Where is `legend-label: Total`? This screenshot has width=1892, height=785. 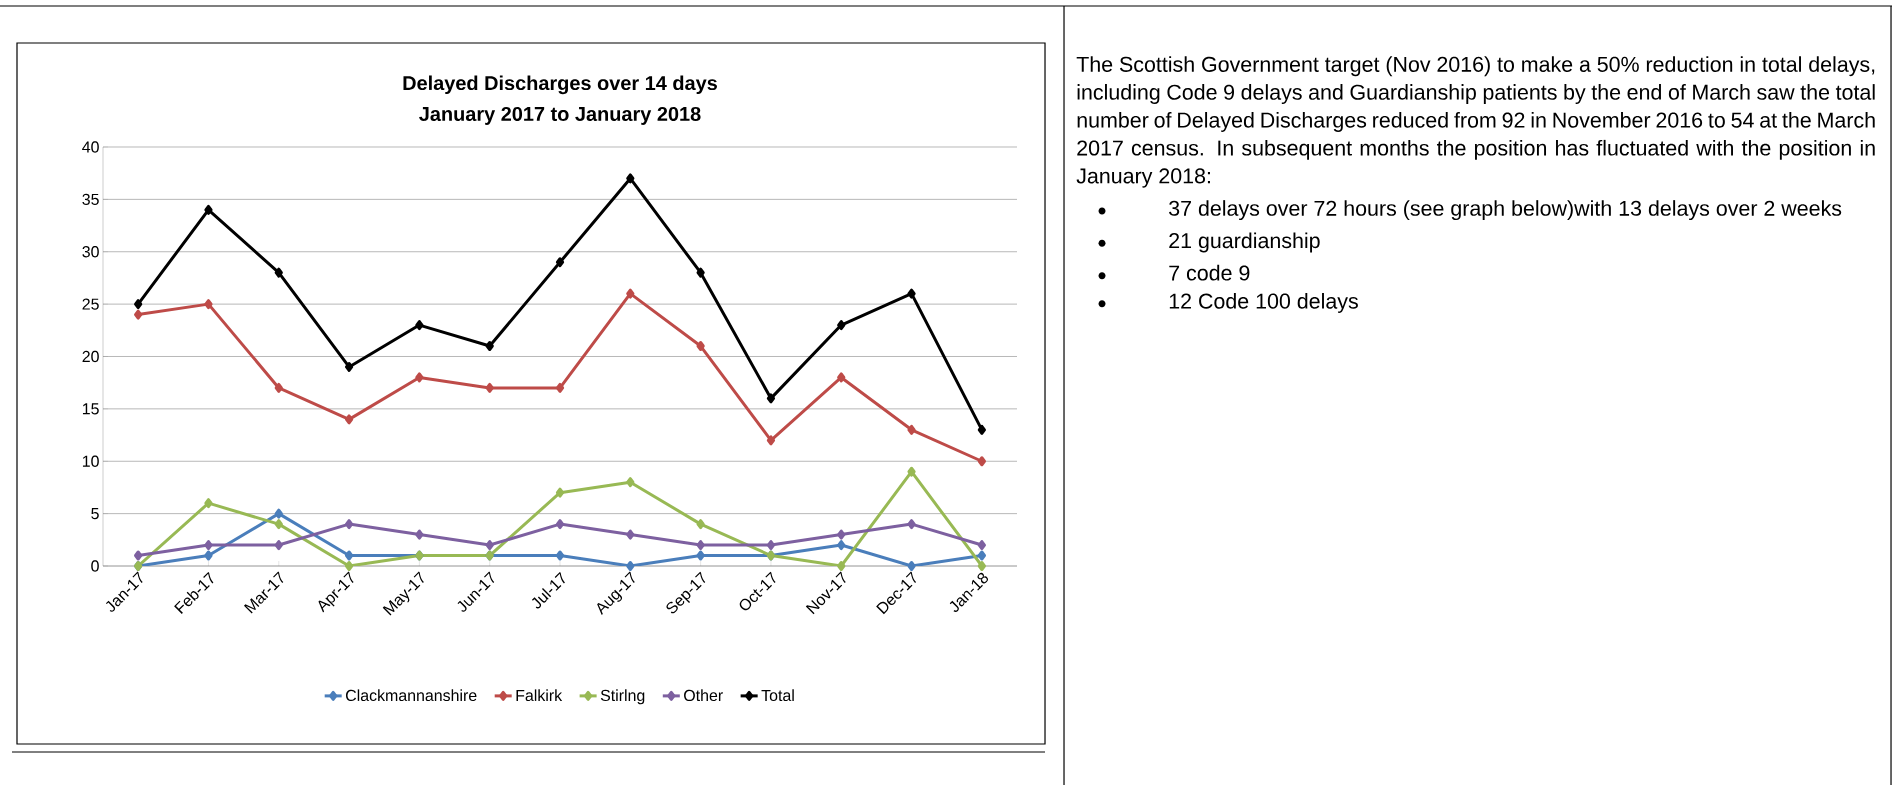
legend-label: Total is located at coordinates (777, 695).